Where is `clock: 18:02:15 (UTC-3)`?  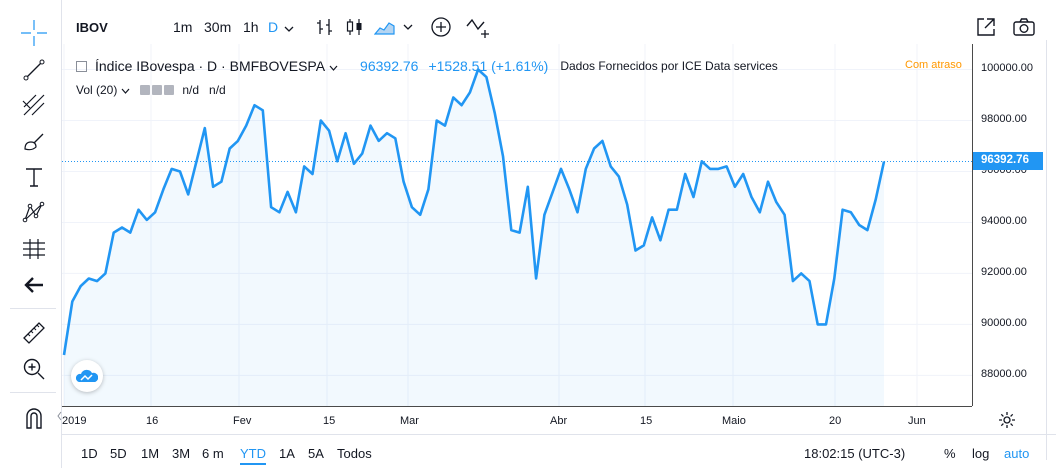
clock: 18:02:15 (UTC-3) is located at coordinates (855, 453).